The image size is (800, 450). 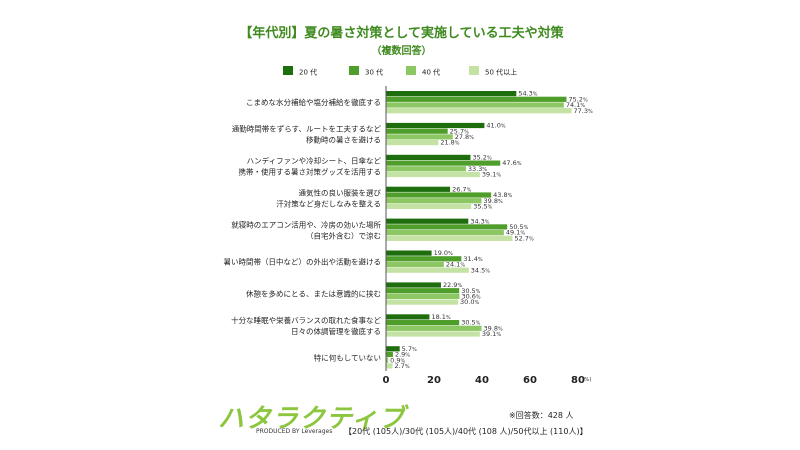 I want to click on category-label-7-0: 十分な睡眠や栄養バランスの取れた食事など, so click(x=306, y=320).